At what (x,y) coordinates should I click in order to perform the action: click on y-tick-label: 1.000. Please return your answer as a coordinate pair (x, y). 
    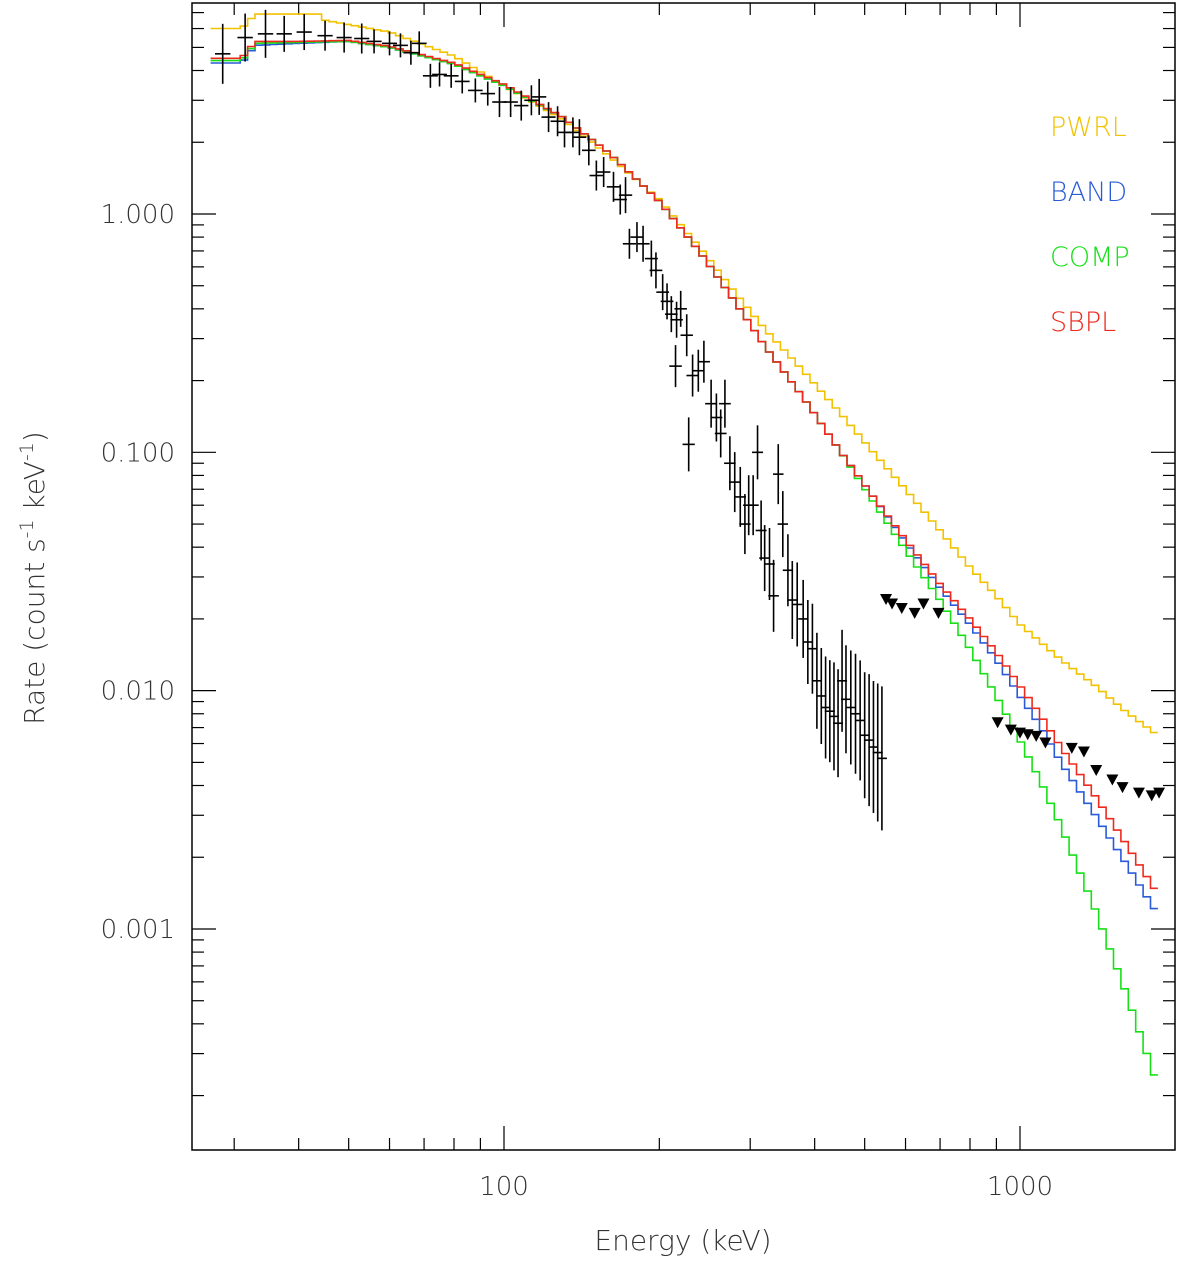
    Looking at the image, I should click on (138, 215).